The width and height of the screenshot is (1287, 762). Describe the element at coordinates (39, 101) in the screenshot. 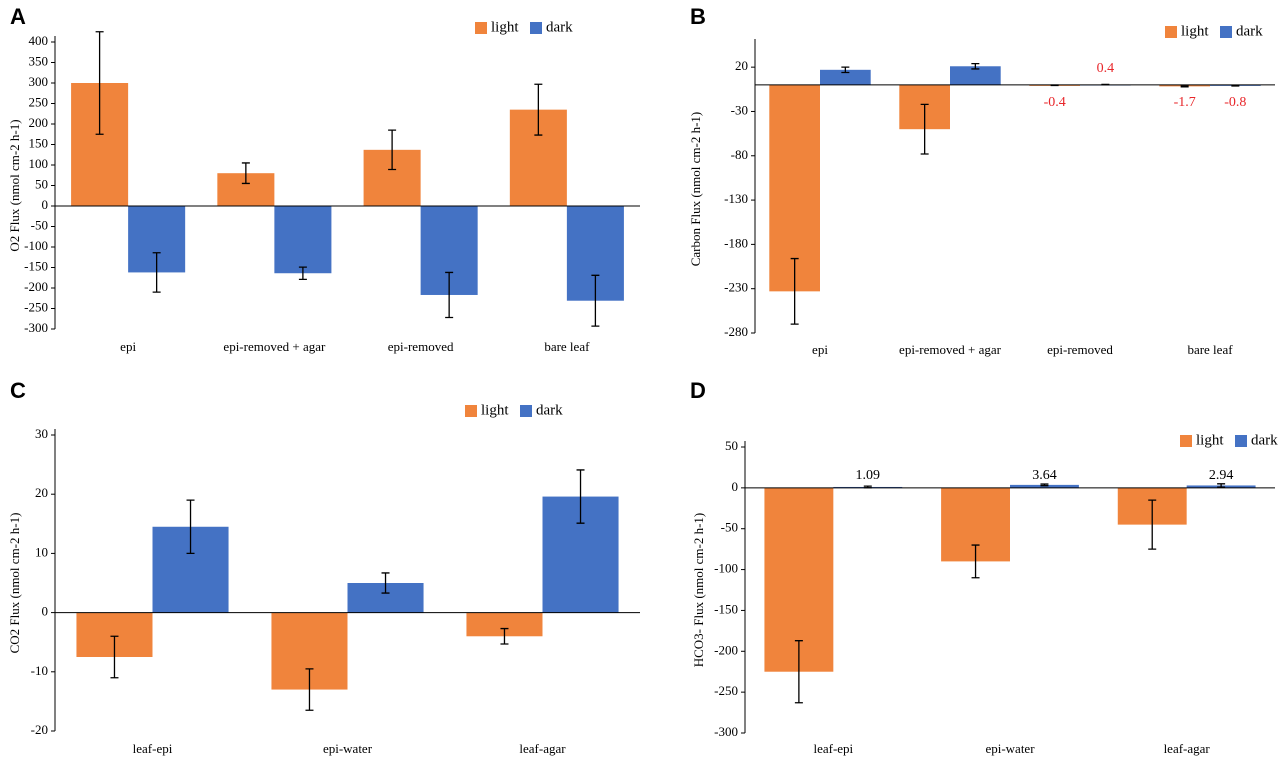

I see `y-tick-label: 250` at that location.